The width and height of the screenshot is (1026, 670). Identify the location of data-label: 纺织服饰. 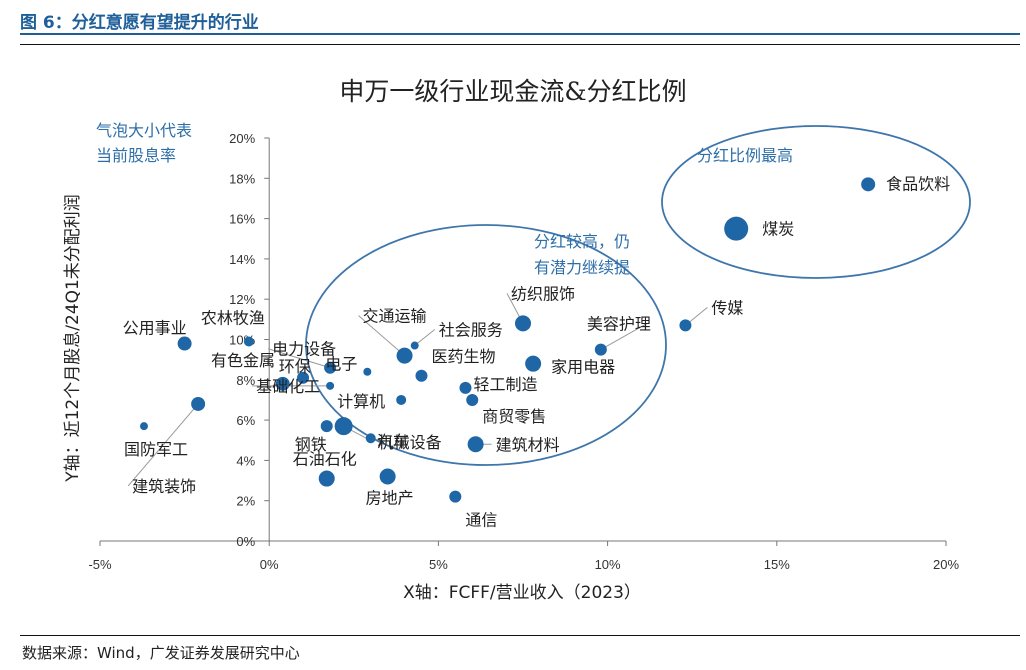
(543, 293).